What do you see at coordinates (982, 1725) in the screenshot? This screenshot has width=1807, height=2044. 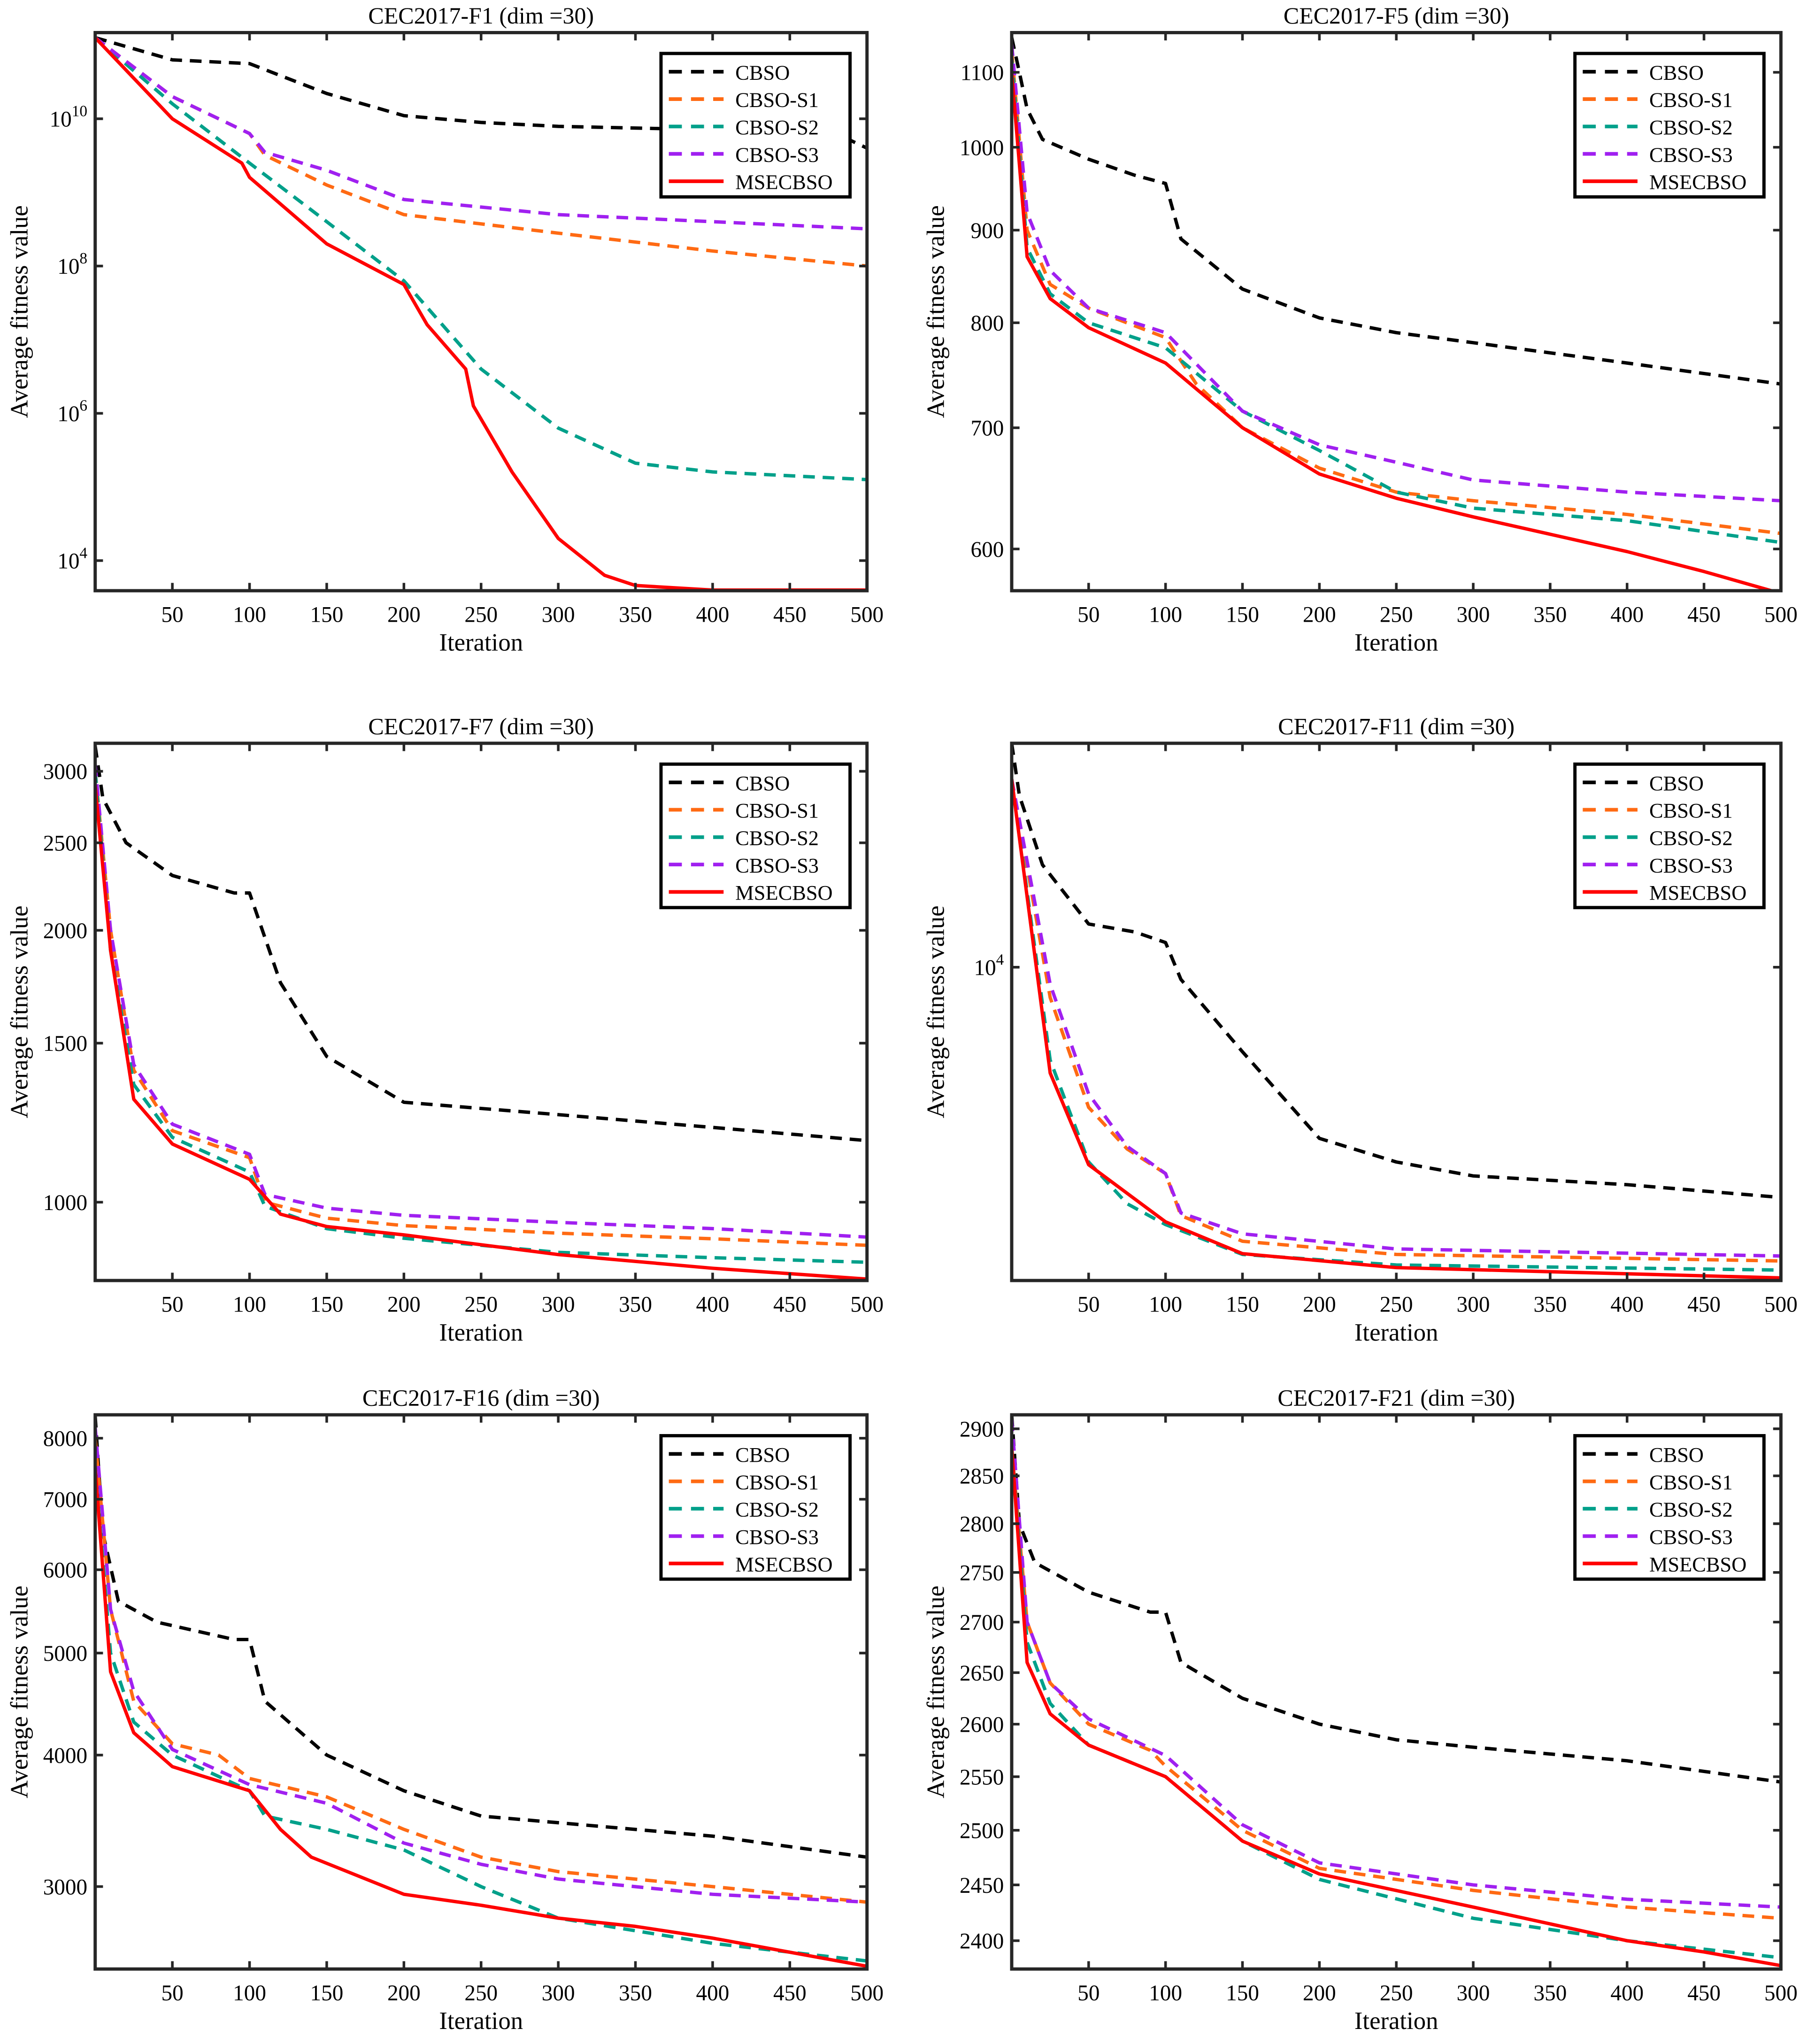 I see `y-tick-label: 2600` at bounding box center [982, 1725].